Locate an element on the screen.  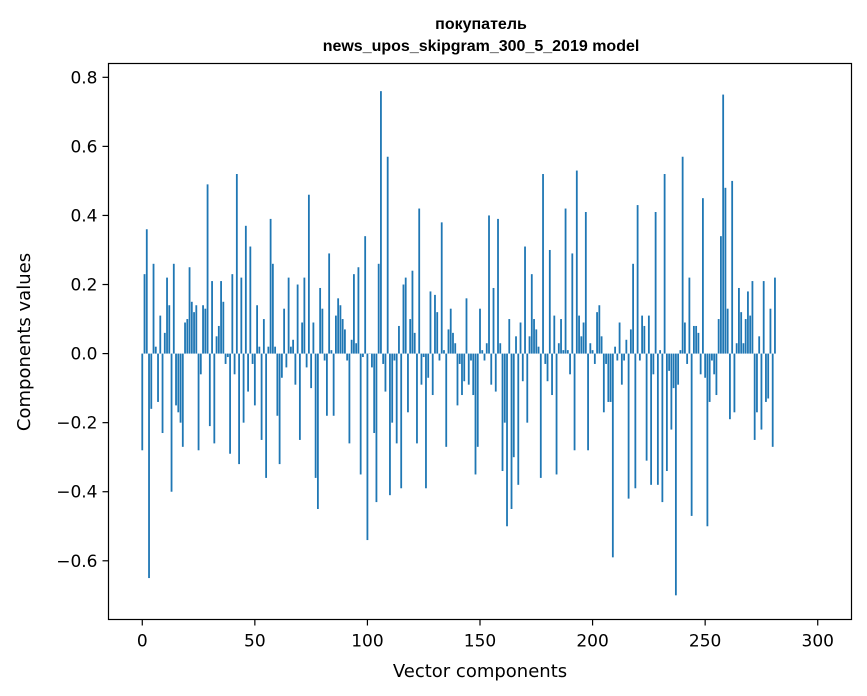
y-axis-label: Components values is located at coordinates (24, 342).